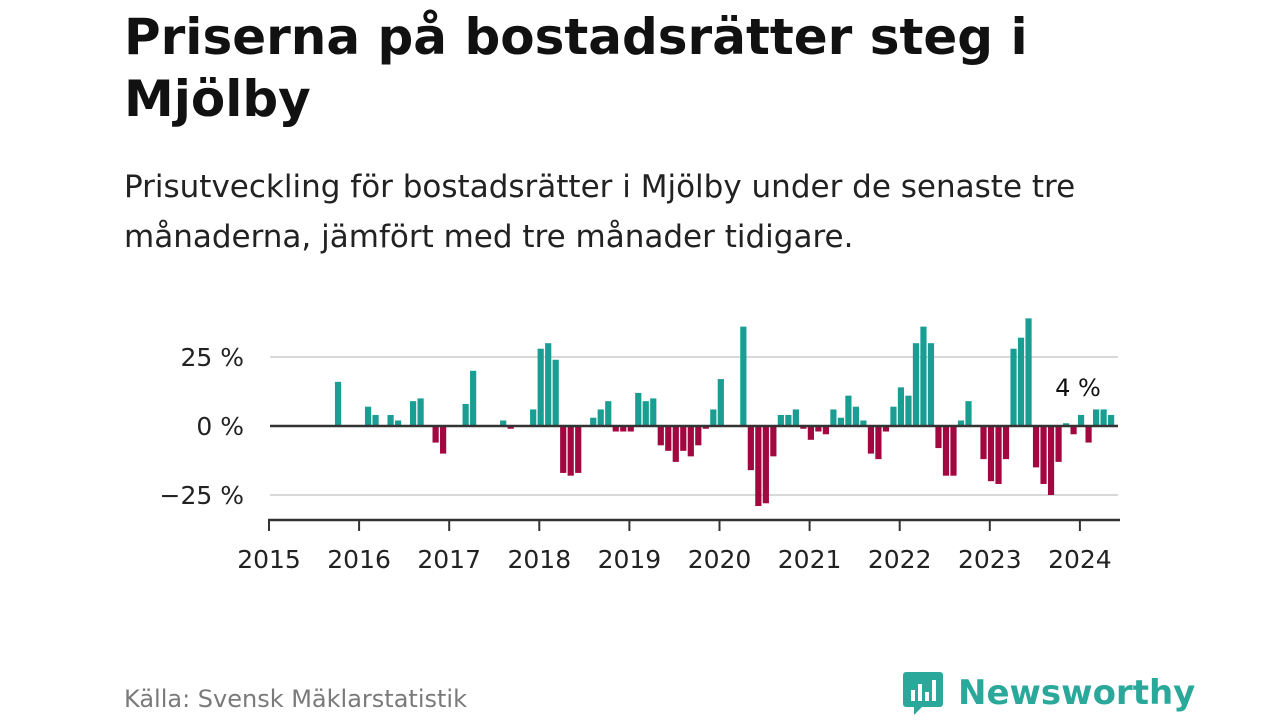  Describe the element at coordinates (1078, 388) in the screenshot. I see `last-value-label: 4 %` at that location.